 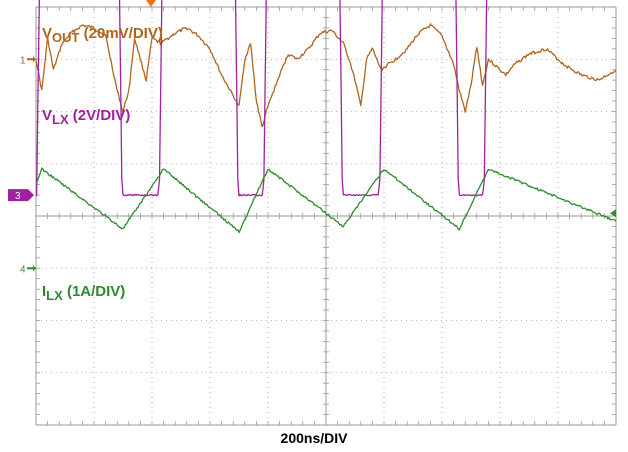 I want to click on trace-label-1: VOUT (20mV/DIV), so click(x=102, y=35).